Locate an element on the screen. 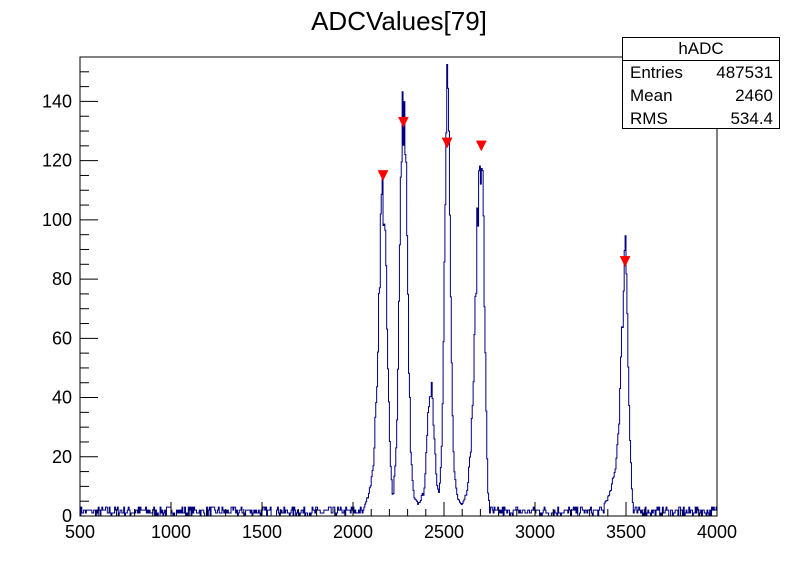 This screenshot has height=574, width=798. y-tick-label: 0 is located at coordinates (67, 516).